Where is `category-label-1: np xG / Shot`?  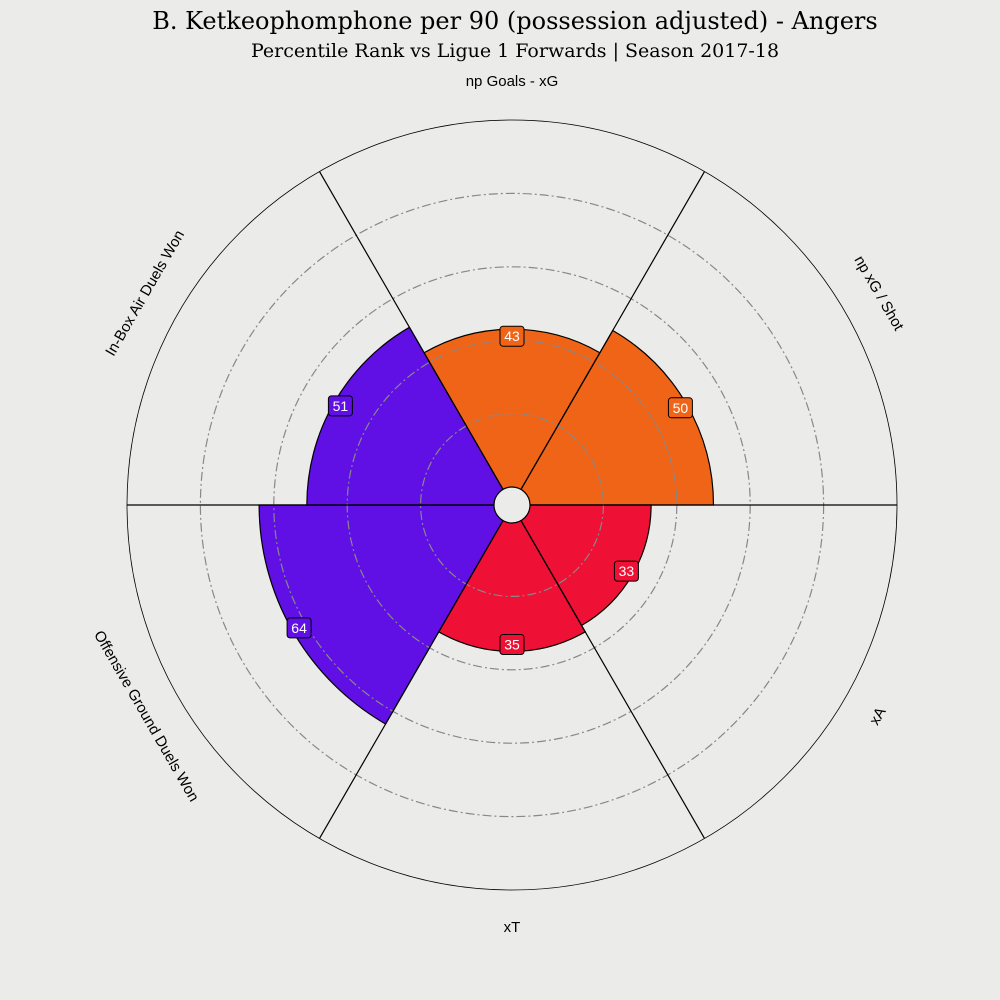 category-label-1: np xG / Shot is located at coordinates (879, 293).